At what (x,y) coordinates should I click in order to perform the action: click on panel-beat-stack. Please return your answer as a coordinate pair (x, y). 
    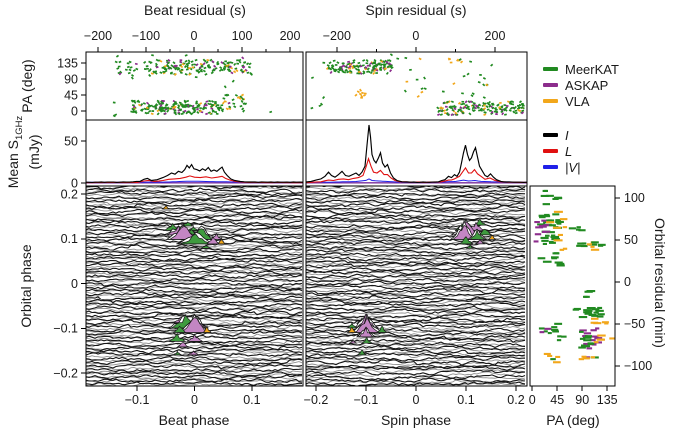
    Looking at the image, I should click on (194, 286).